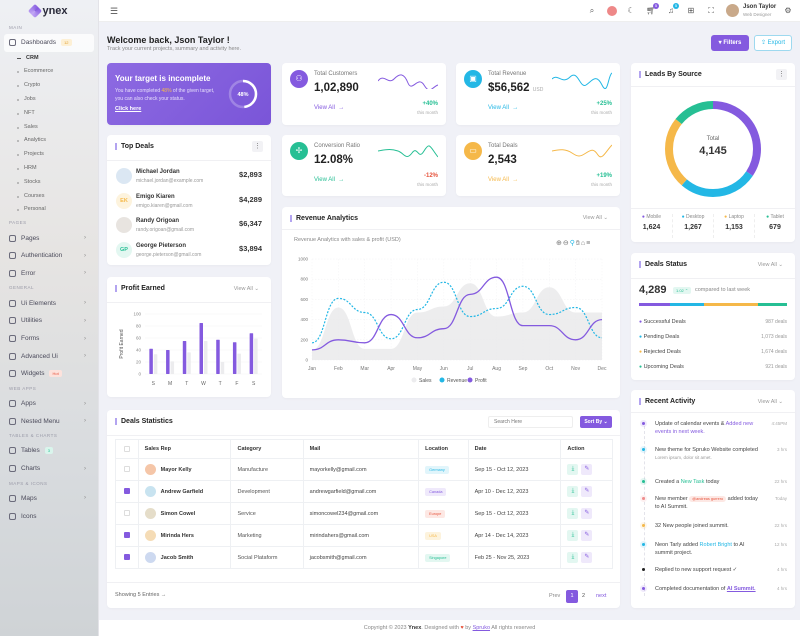 Image resolution: width=800 pixels, height=636 pixels. Describe the element at coordinates (572, 243) in the screenshot. I see `zoom-select-icon: ⚲` at that location.